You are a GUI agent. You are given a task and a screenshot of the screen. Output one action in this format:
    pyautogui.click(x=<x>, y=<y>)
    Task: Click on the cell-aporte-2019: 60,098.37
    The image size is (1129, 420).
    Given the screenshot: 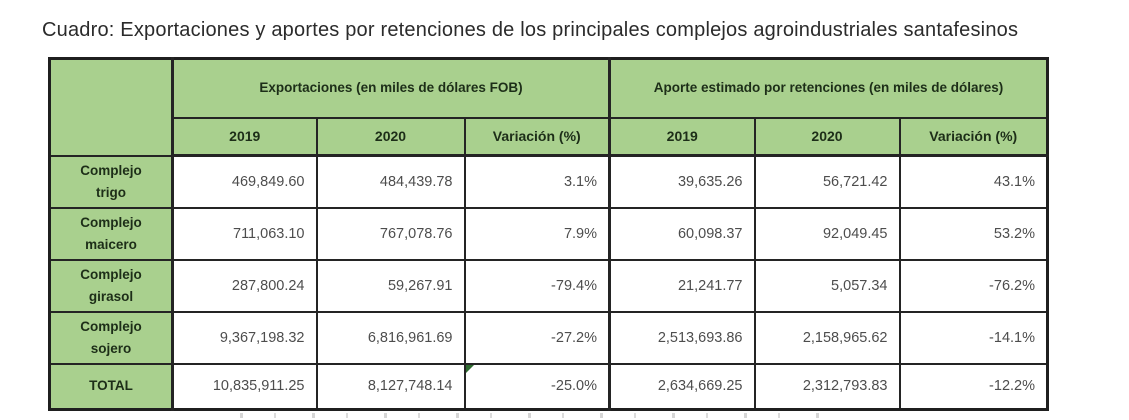 What is the action you would take?
    pyautogui.click(x=682, y=233)
    